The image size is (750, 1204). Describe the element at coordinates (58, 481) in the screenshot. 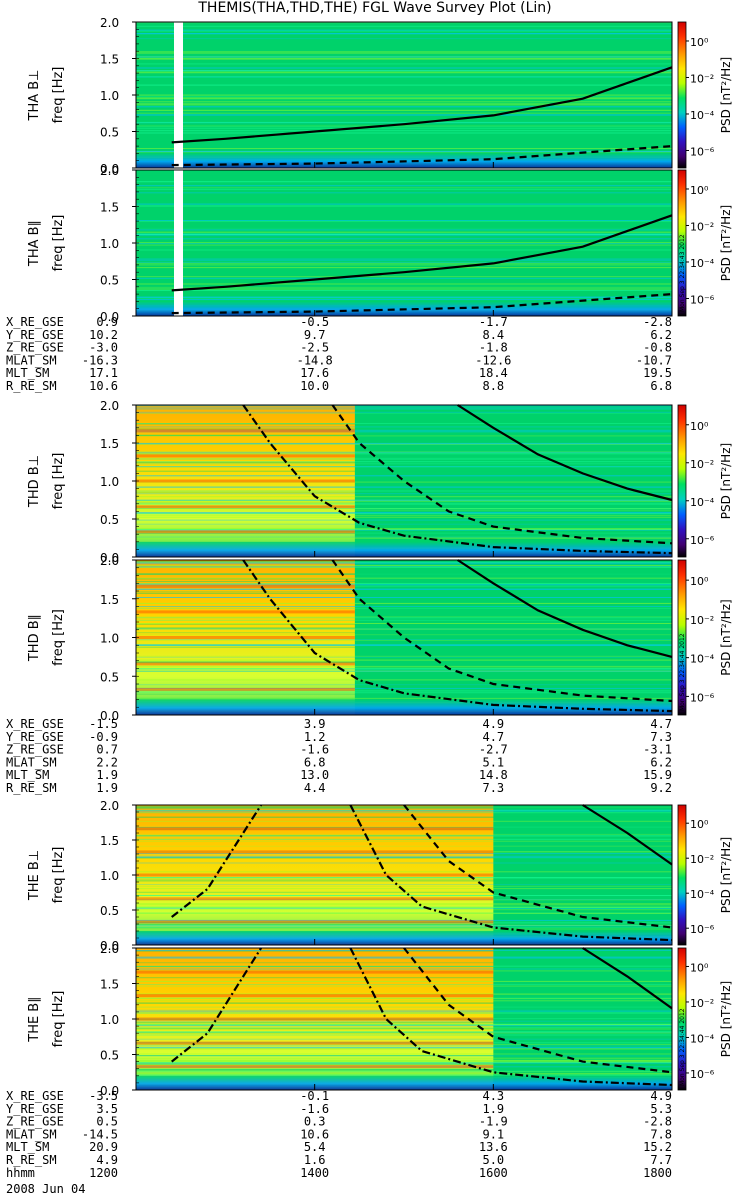

I see `y-axis-label: freq [Hz]` at that location.